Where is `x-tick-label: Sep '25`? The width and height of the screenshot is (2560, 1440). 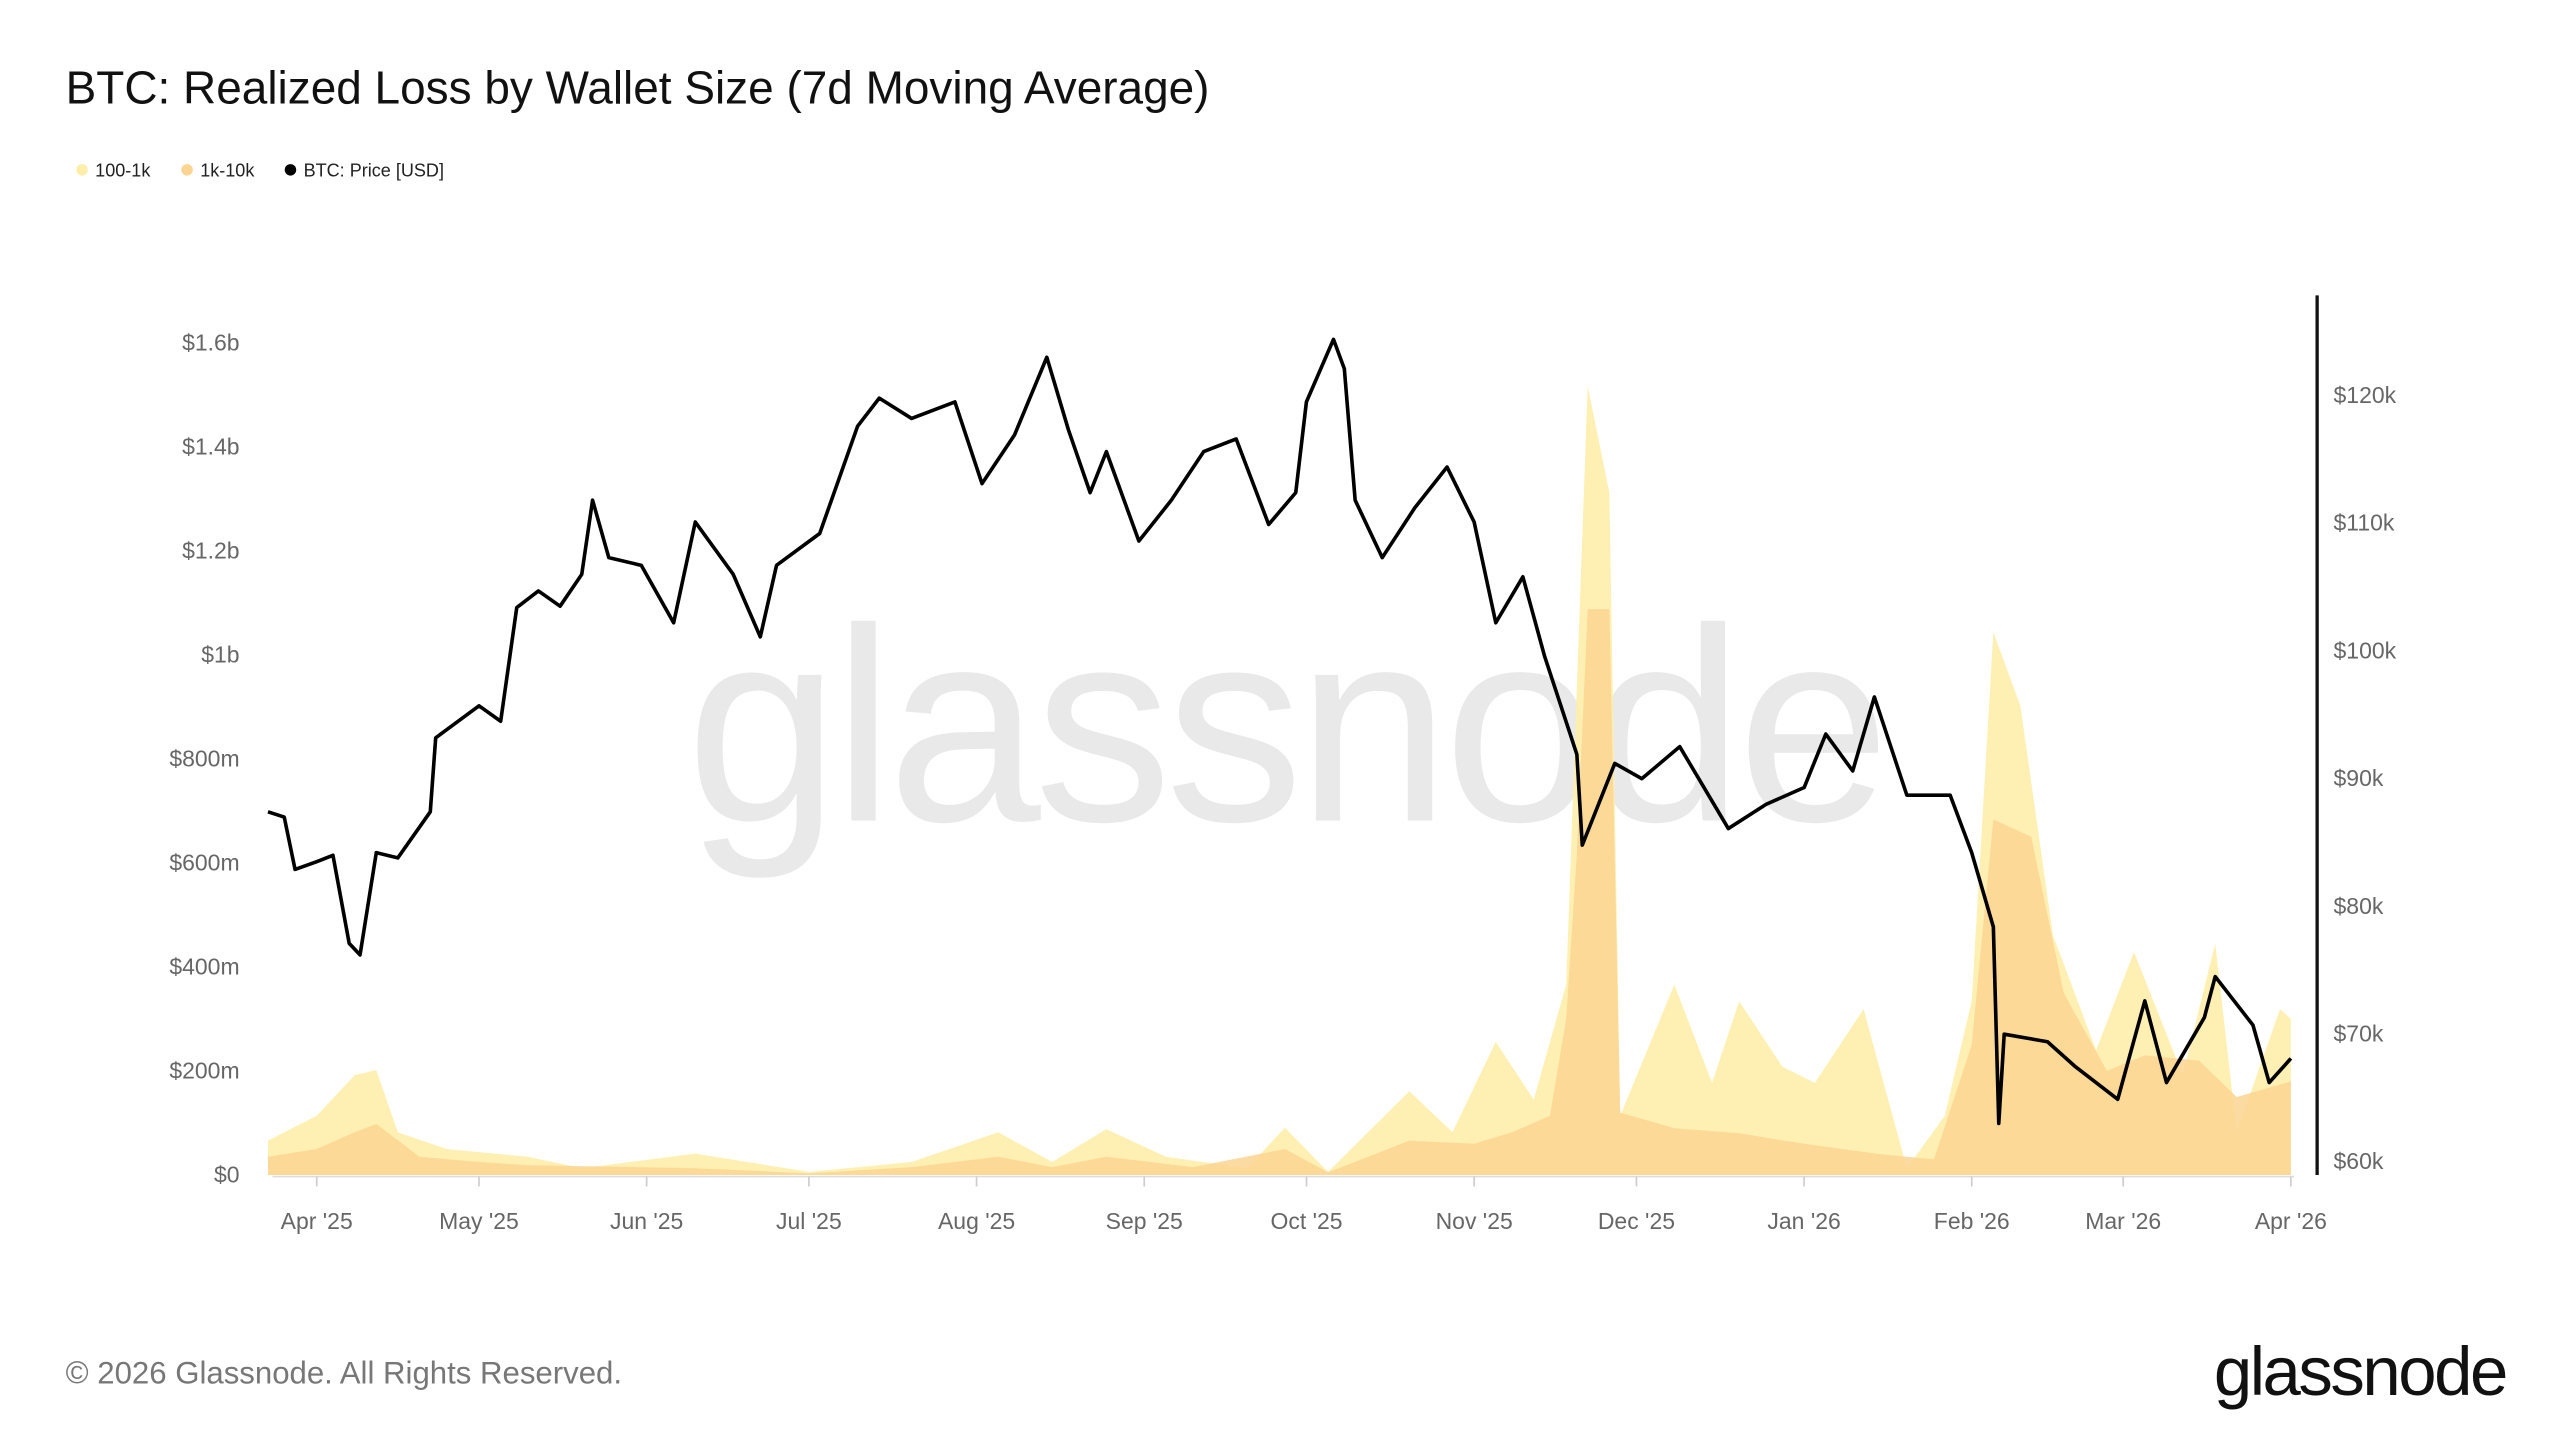
x-tick-label: Sep '25 is located at coordinates (1144, 1221).